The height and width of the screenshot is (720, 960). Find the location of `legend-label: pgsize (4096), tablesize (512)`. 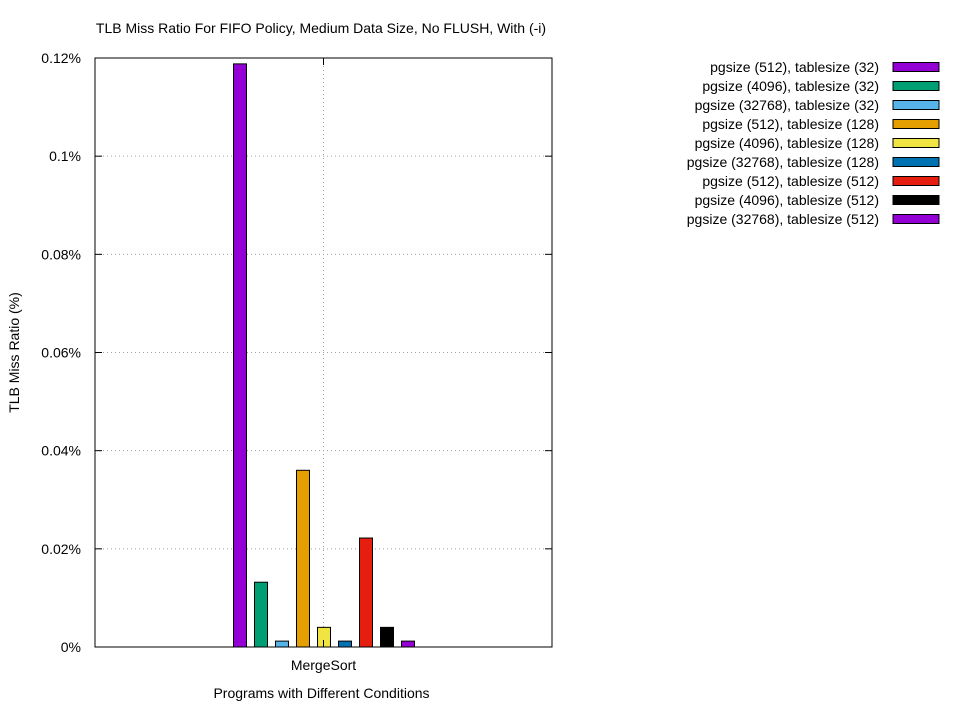

legend-label: pgsize (4096), tablesize (512) is located at coordinates (787, 200).